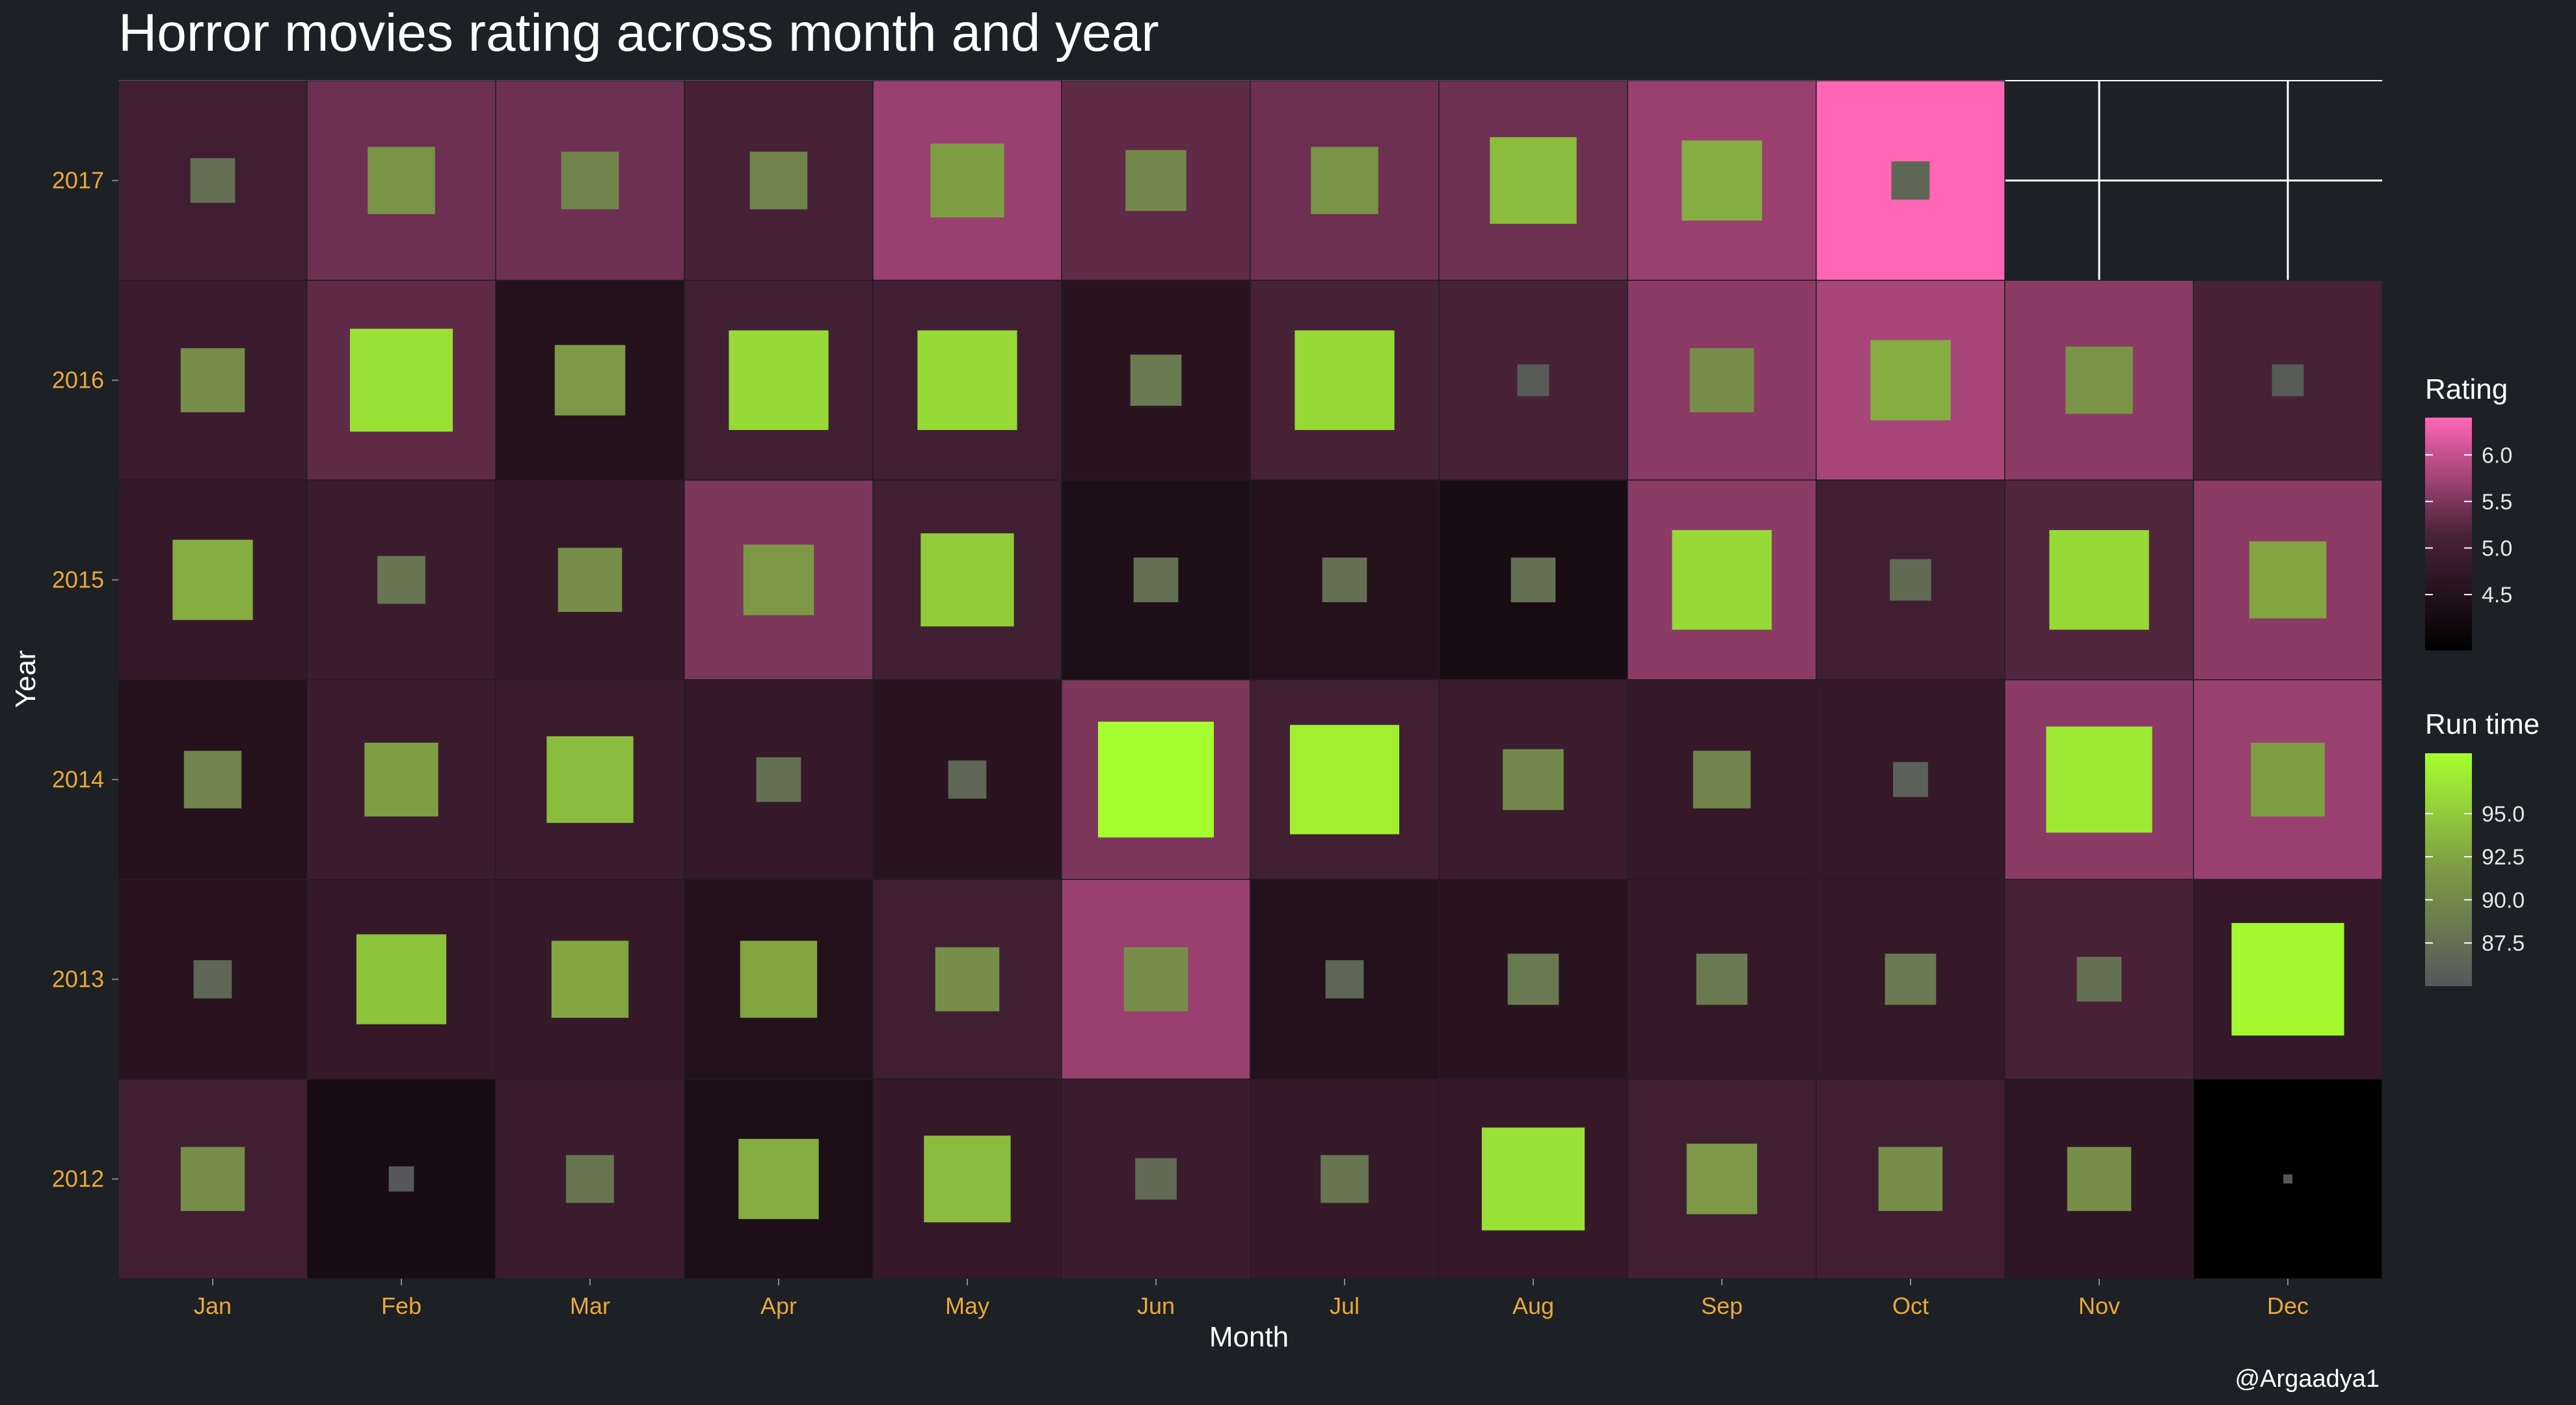 This screenshot has width=2576, height=1405. Describe the element at coordinates (401, 1305) in the screenshot. I see `x-tick-Feb: Feb` at that location.